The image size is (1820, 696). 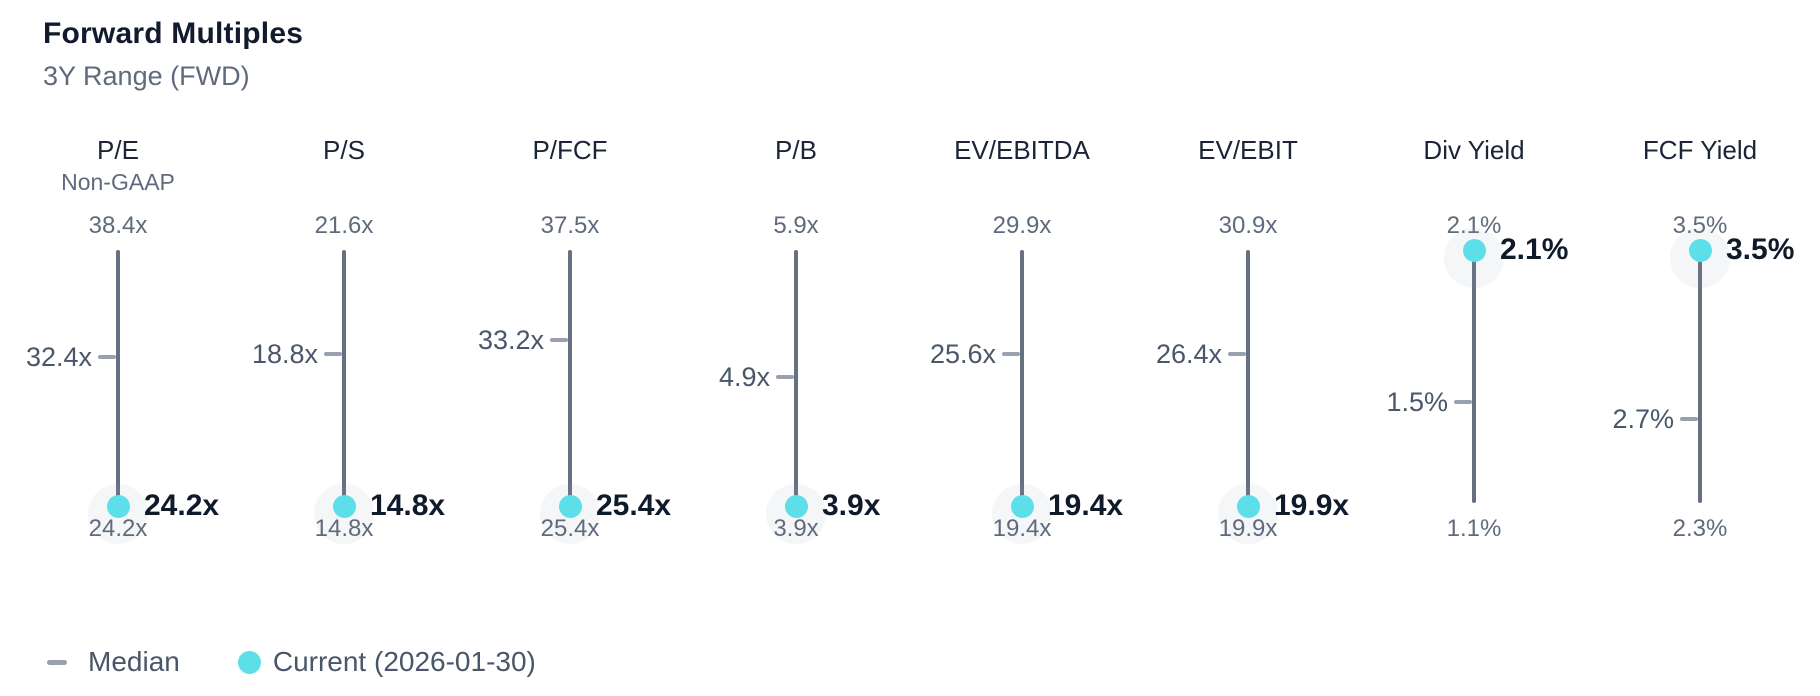 I want to click on metric-label: P/FCF, so click(x=570, y=150).